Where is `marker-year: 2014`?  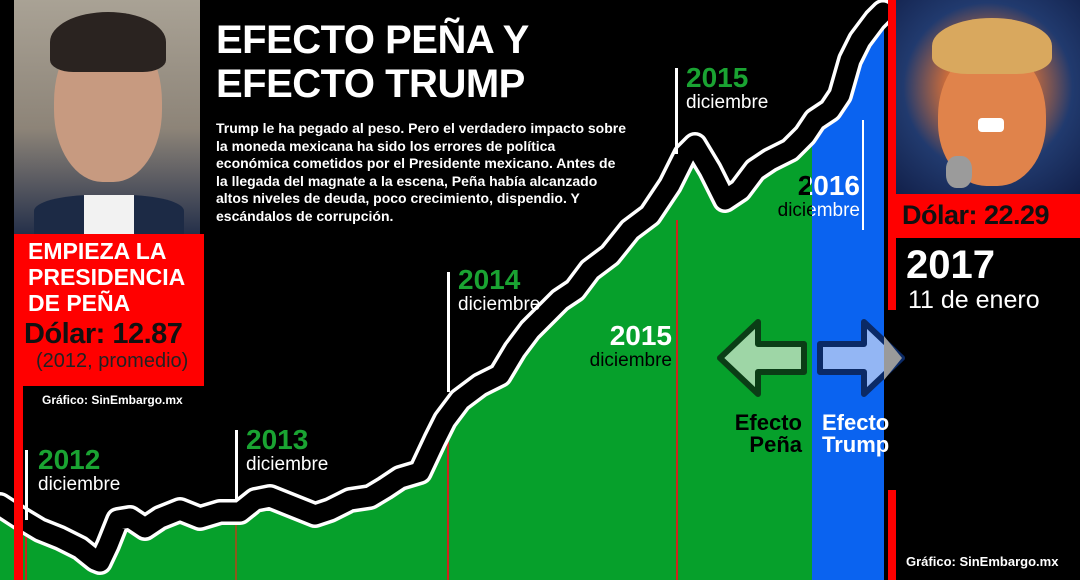
marker-year: 2014 is located at coordinates (489, 279).